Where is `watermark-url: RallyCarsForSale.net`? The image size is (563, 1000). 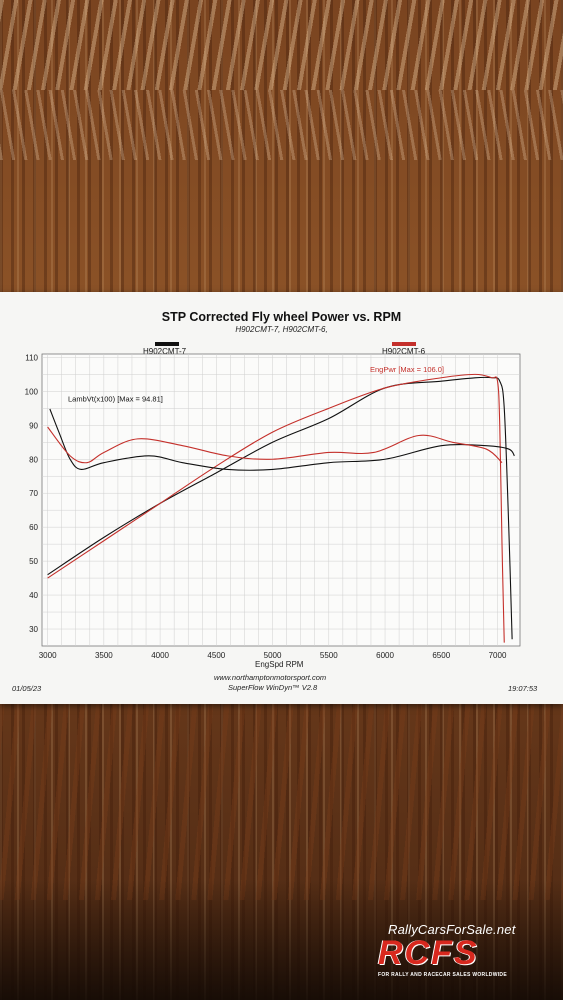 watermark-url: RallyCarsForSale.net is located at coordinates (452, 929).